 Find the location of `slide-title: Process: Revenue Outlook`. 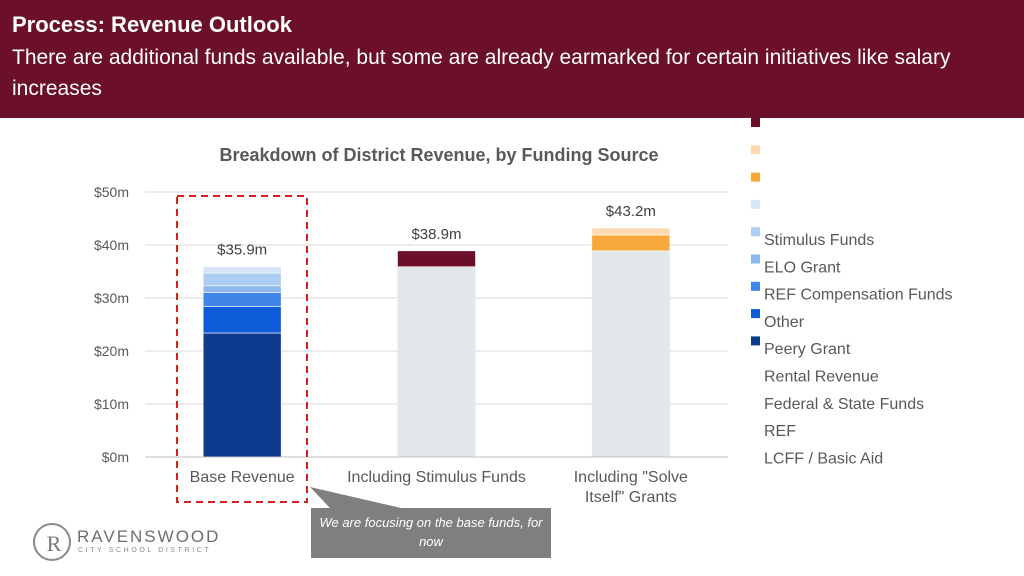

slide-title: Process: Revenue Outlook is located at coordinates (152, 24).